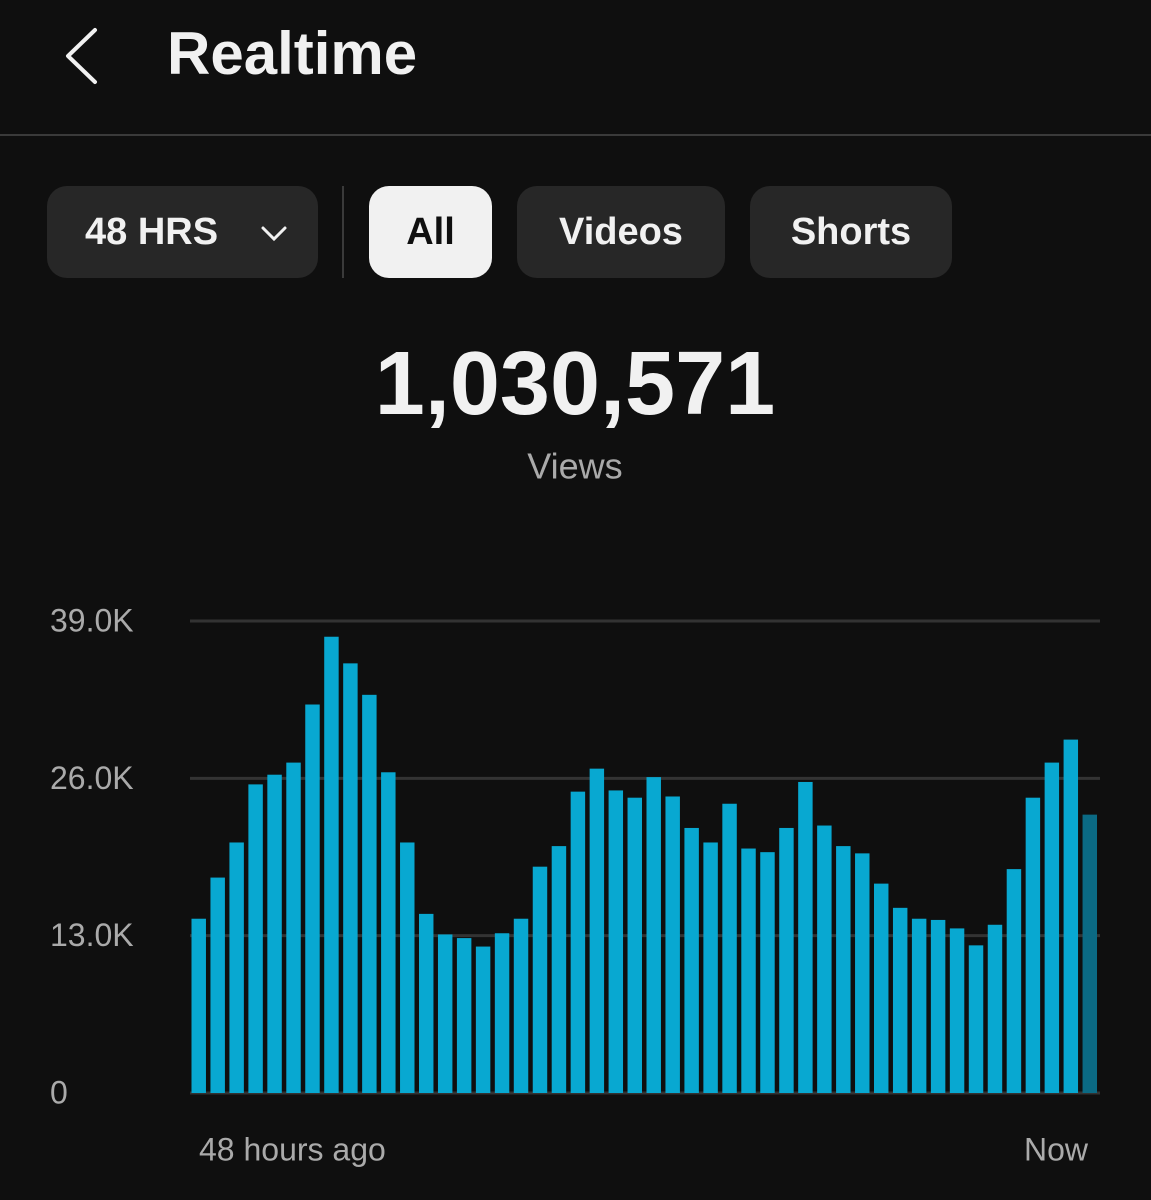 The height and width of the screenshot is (1200, 1151). What do you see at coordinates (575, 384) in the screenshot?
I see `total-views: 1,030,571` at bounding box center [575, 384].